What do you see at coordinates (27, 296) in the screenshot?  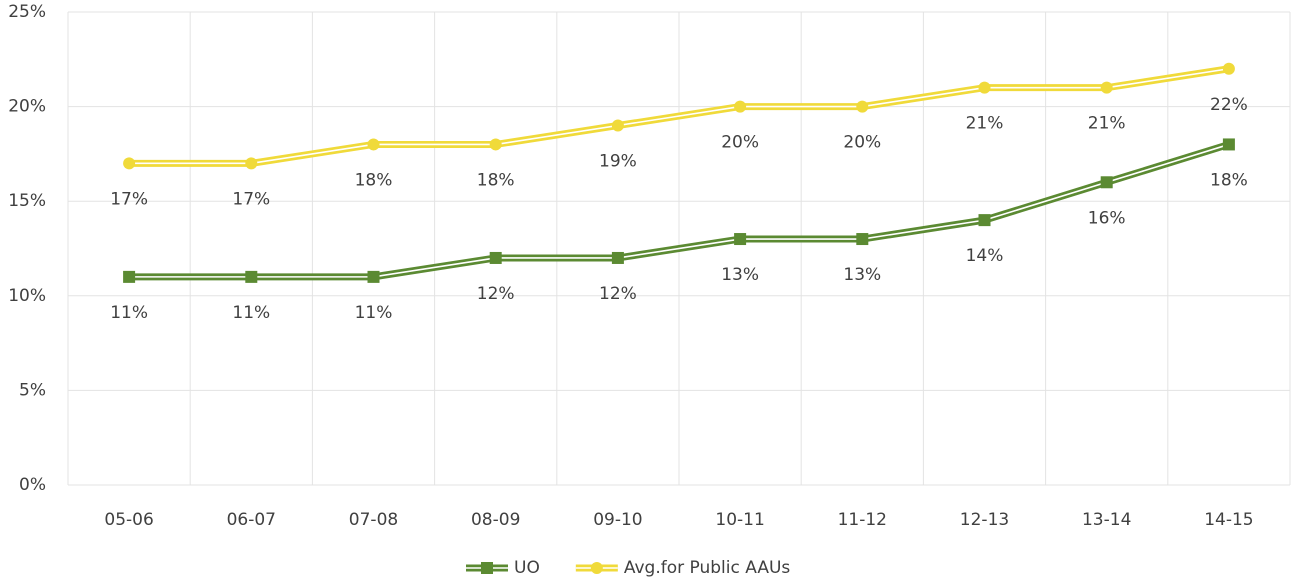 I see `y-tick-label: 10%` at bounding box center [27, 296].